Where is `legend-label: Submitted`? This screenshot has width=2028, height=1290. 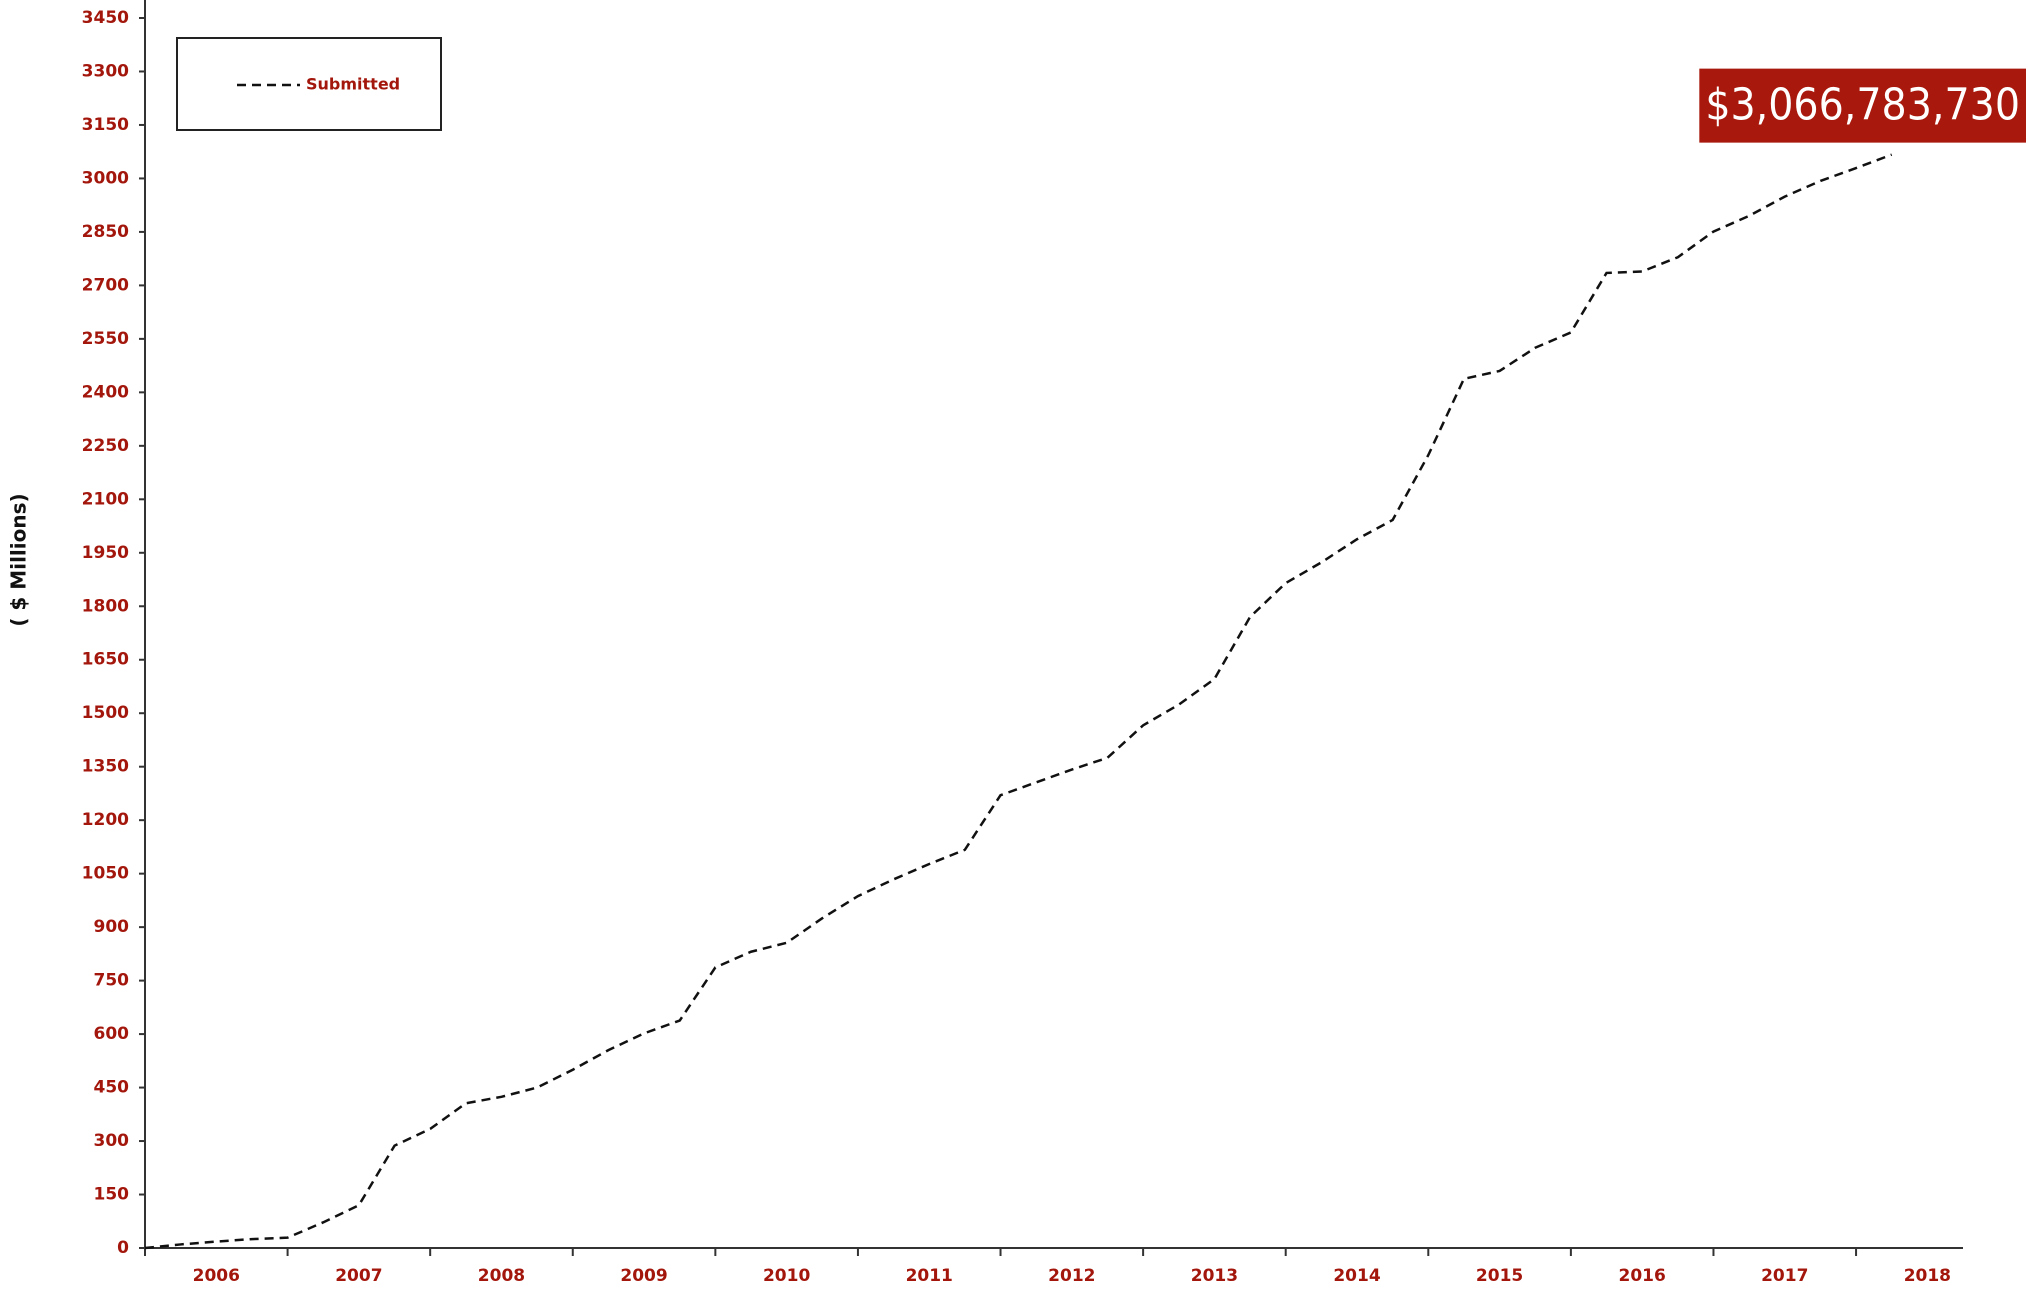
legend-label: Submitted is located at coordinates (353, 84).